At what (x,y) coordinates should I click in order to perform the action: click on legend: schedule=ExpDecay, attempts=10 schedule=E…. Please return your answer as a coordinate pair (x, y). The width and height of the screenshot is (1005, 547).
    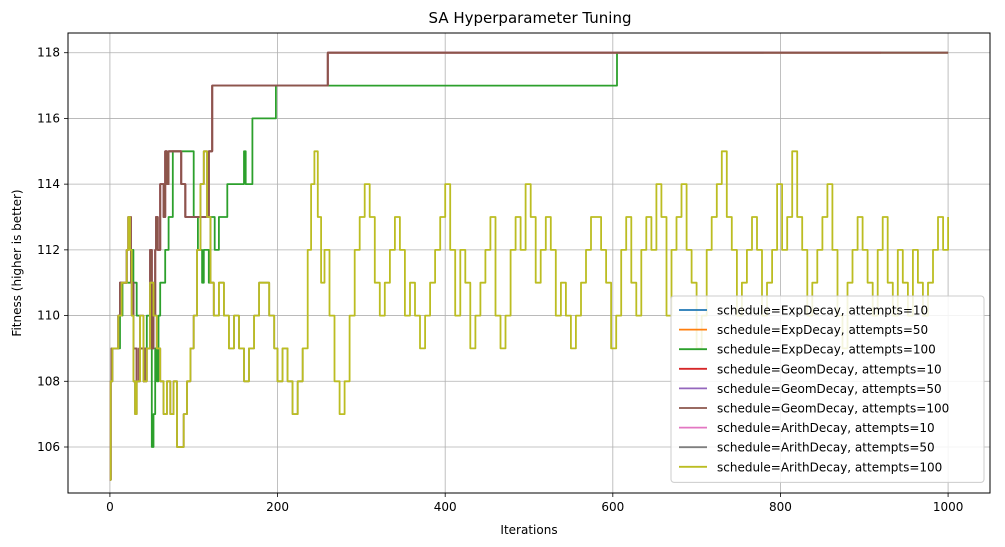
    Looking at the image, I should click on (827, 389).